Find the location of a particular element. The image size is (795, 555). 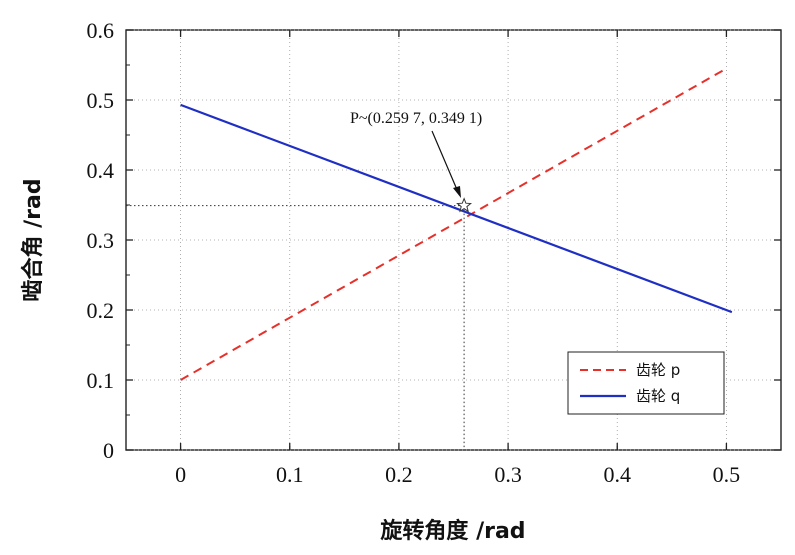

legend-label-q: 齿轮 q is located at coordinates (658, 396).